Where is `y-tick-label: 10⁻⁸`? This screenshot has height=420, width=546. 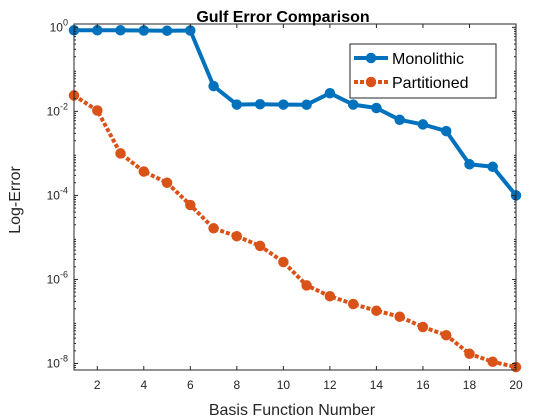 y-tick-label: 10⁻⁸ is located at coordinates (57, 361).